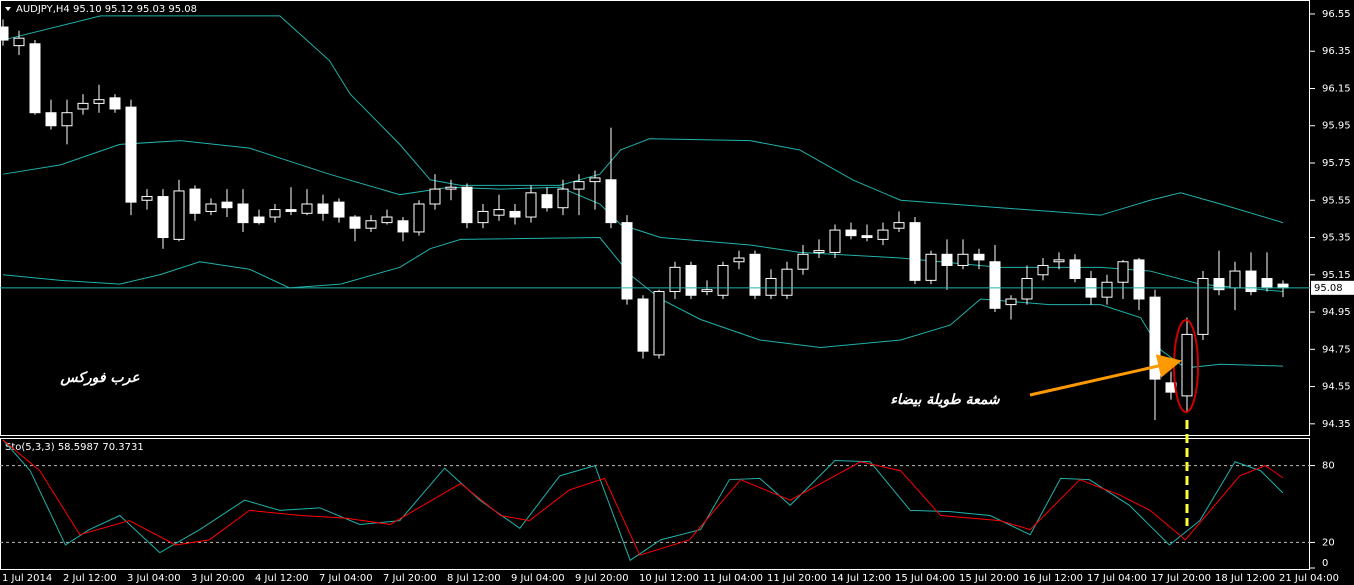 The height and width of the screenshot is (585, 1354). I want to click on y-tick-label: 96.55, so click(1336, 14).